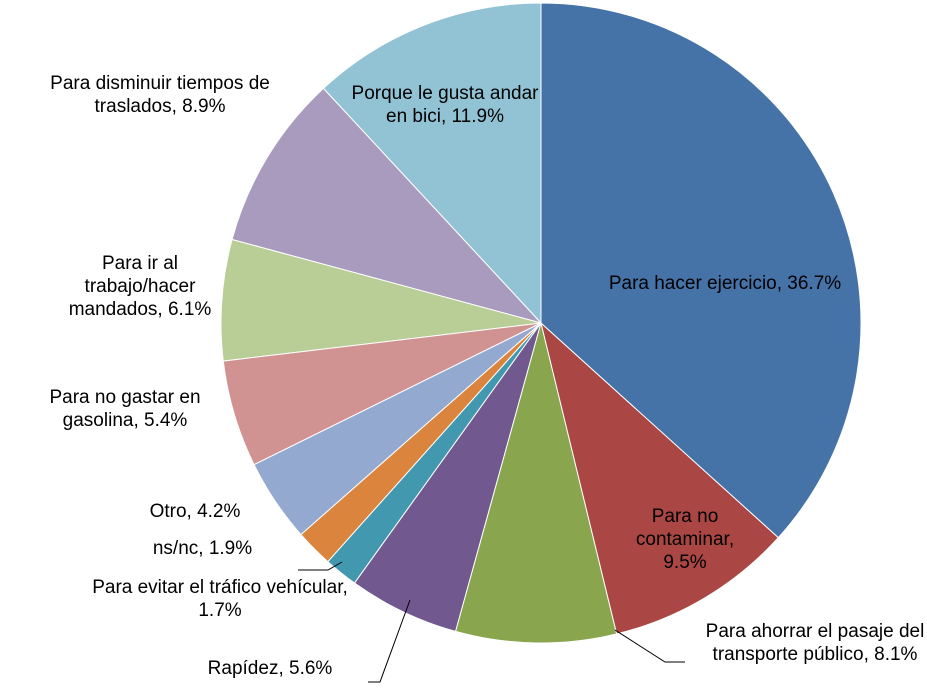 The width and height of the screenshot is (927, 699). What do you see at coordinates (195, 511) in the screenshot?
I see `slice-label: Otro, 4.2%` at bounding box center [195, 511].